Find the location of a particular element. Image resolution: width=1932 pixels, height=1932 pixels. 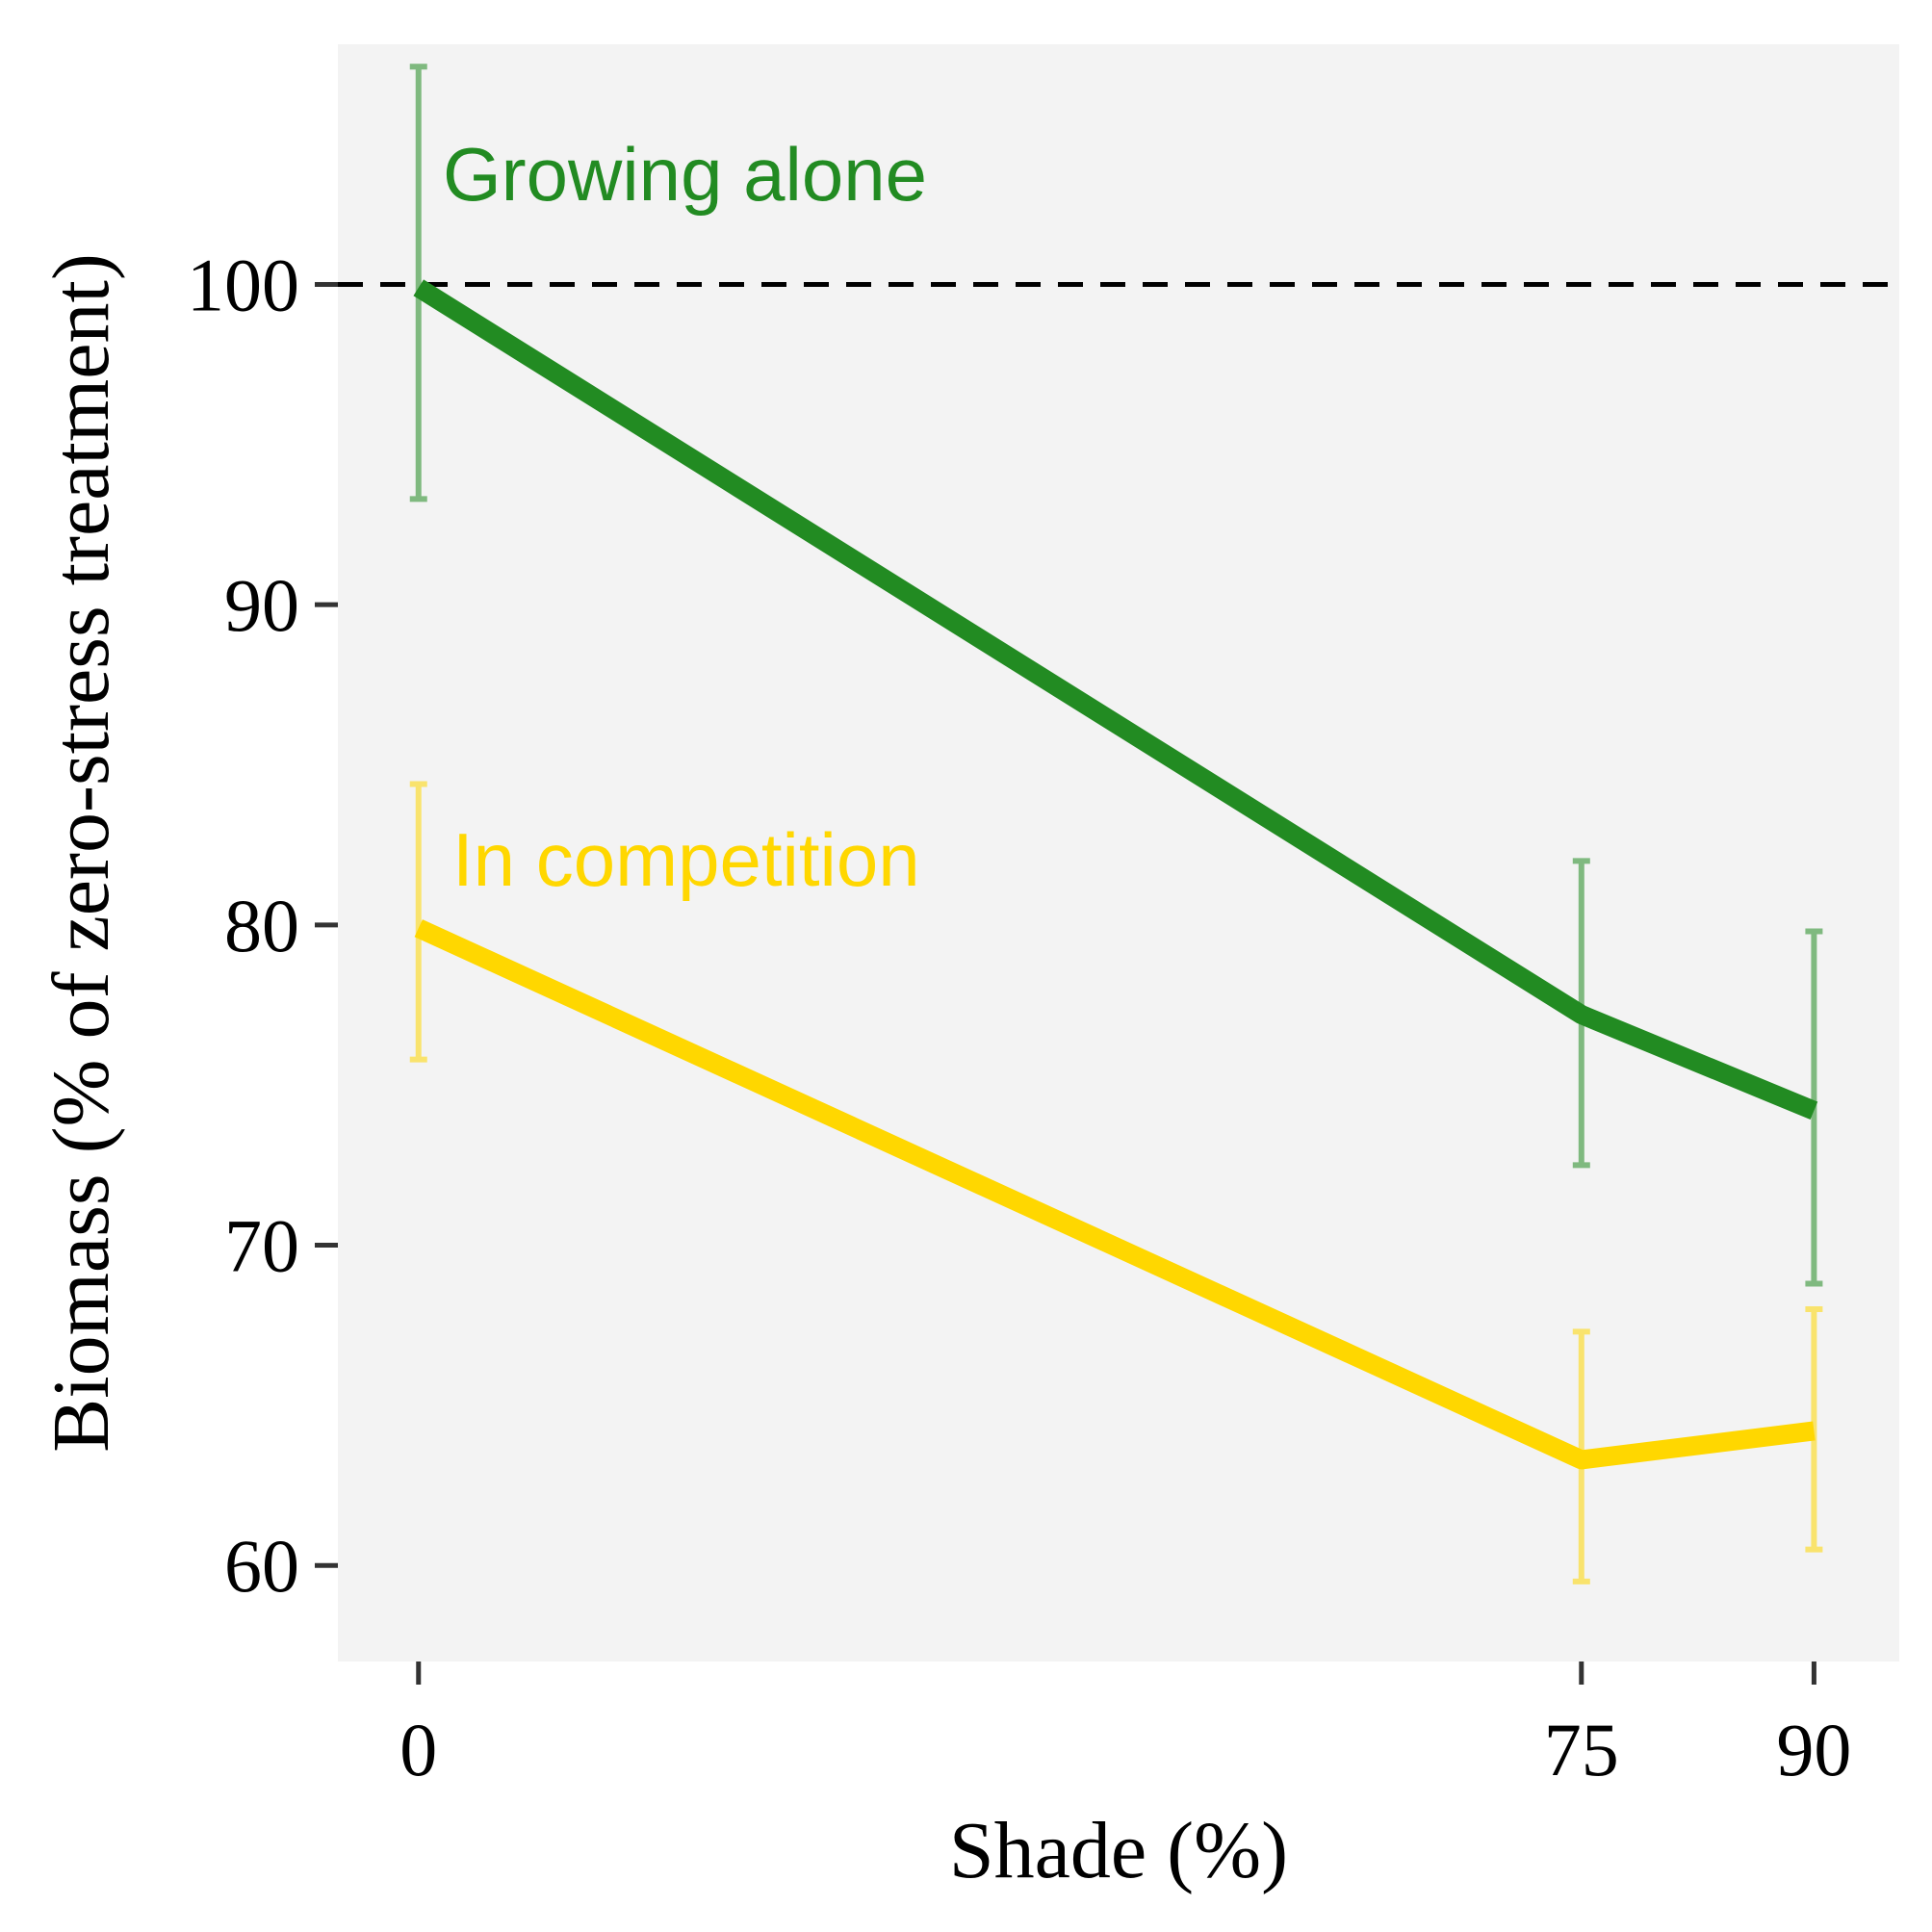

y-tick-label: 60 is located at coordinates (261, 1566).